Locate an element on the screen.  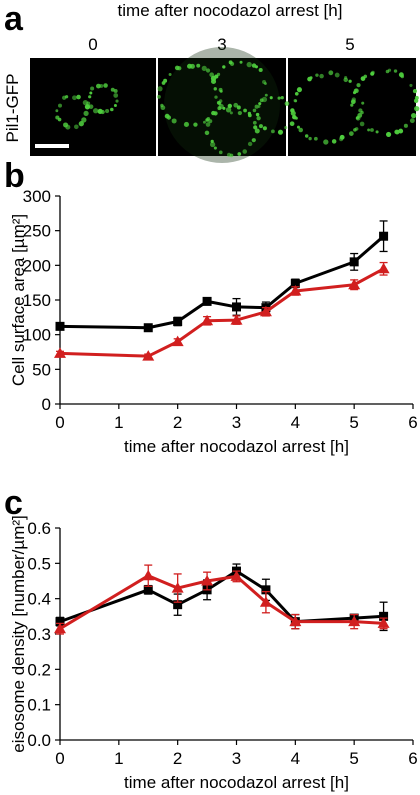
y-tick-label: 0.5 is located at coordinates (39, 563).